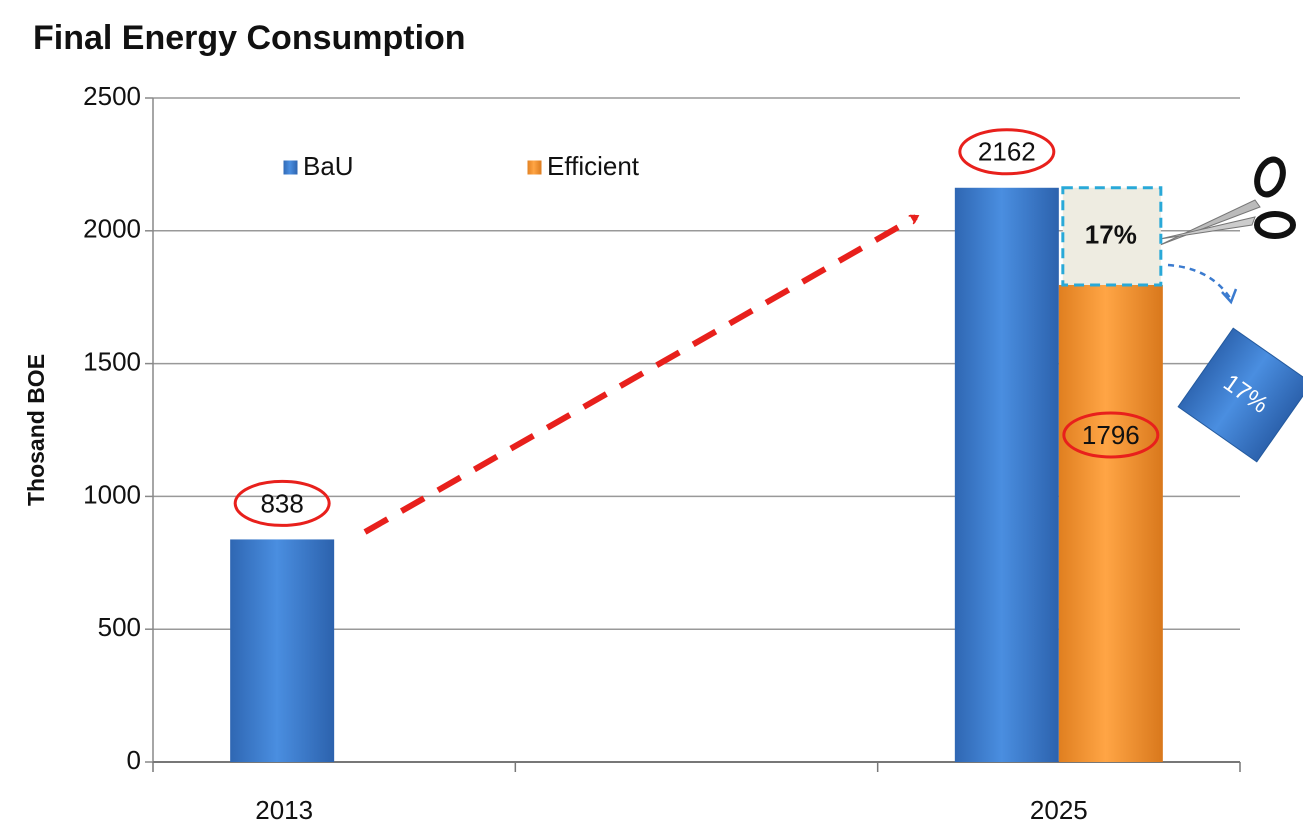  I want to click on savings-label: 17%, so click(1111, 234).